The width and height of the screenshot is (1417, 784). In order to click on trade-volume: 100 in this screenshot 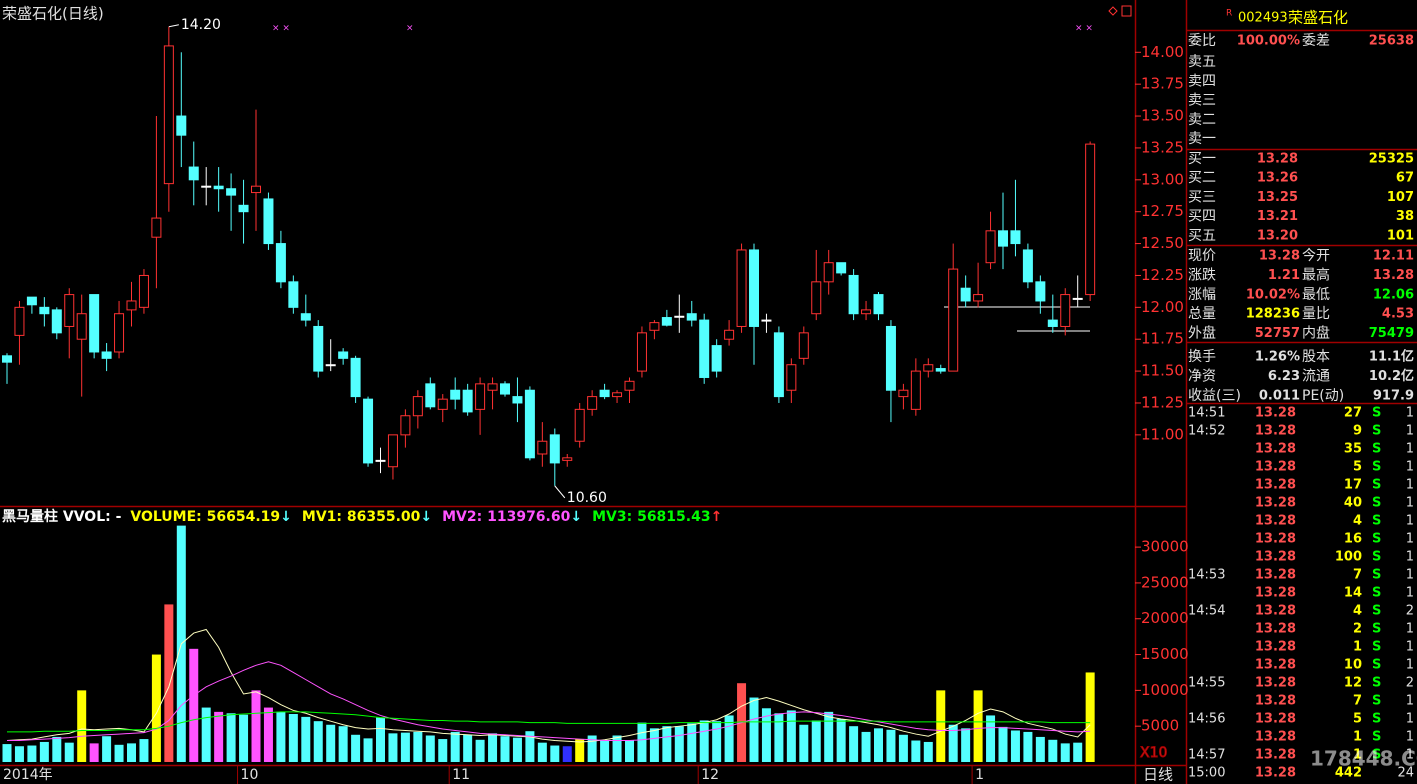, I will do `click(1348, 557)`.